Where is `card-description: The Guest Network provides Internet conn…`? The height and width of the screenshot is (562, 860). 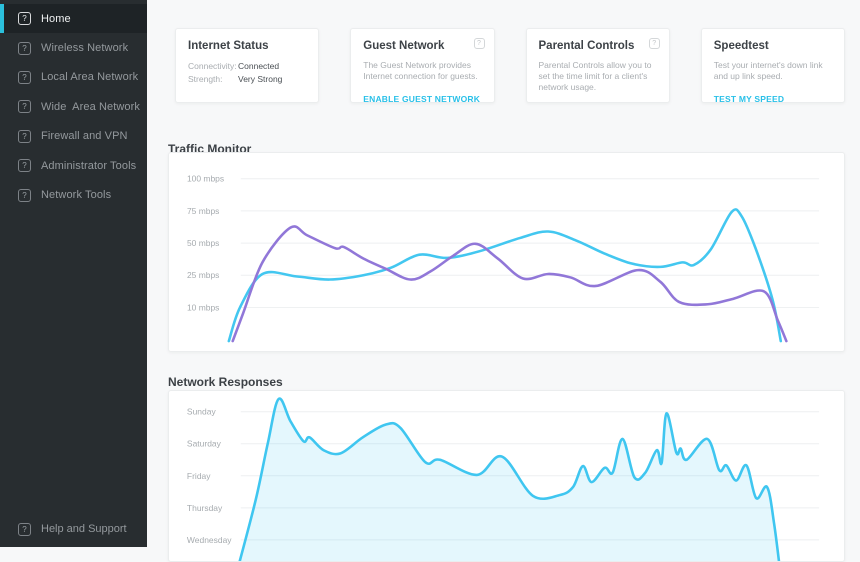 card-description: The Guest Network provides Internet conn… is located at coordinates (420, 70).